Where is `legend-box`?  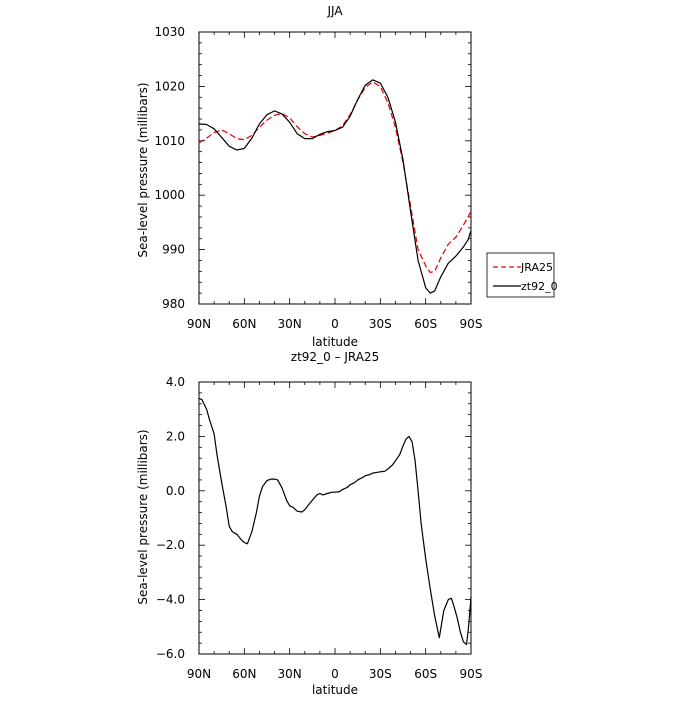 legend-box is located at coordinates (520, 275).